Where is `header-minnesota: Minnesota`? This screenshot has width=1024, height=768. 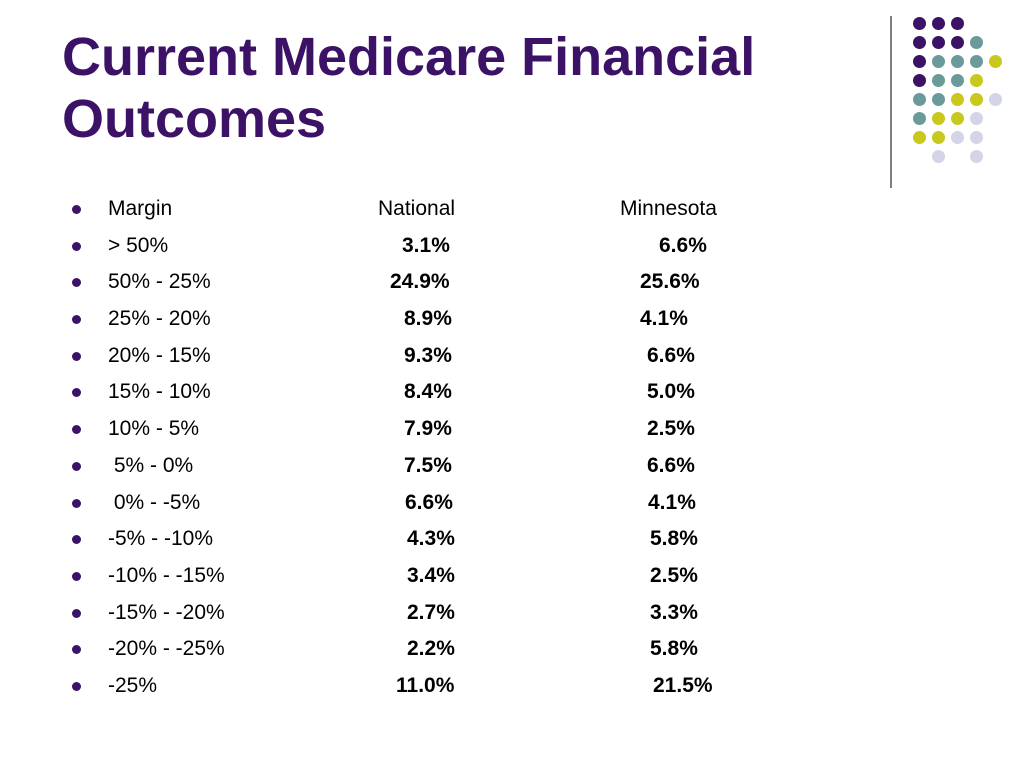
header-minnesota: Minnesota is located at coordinates (668, 208).